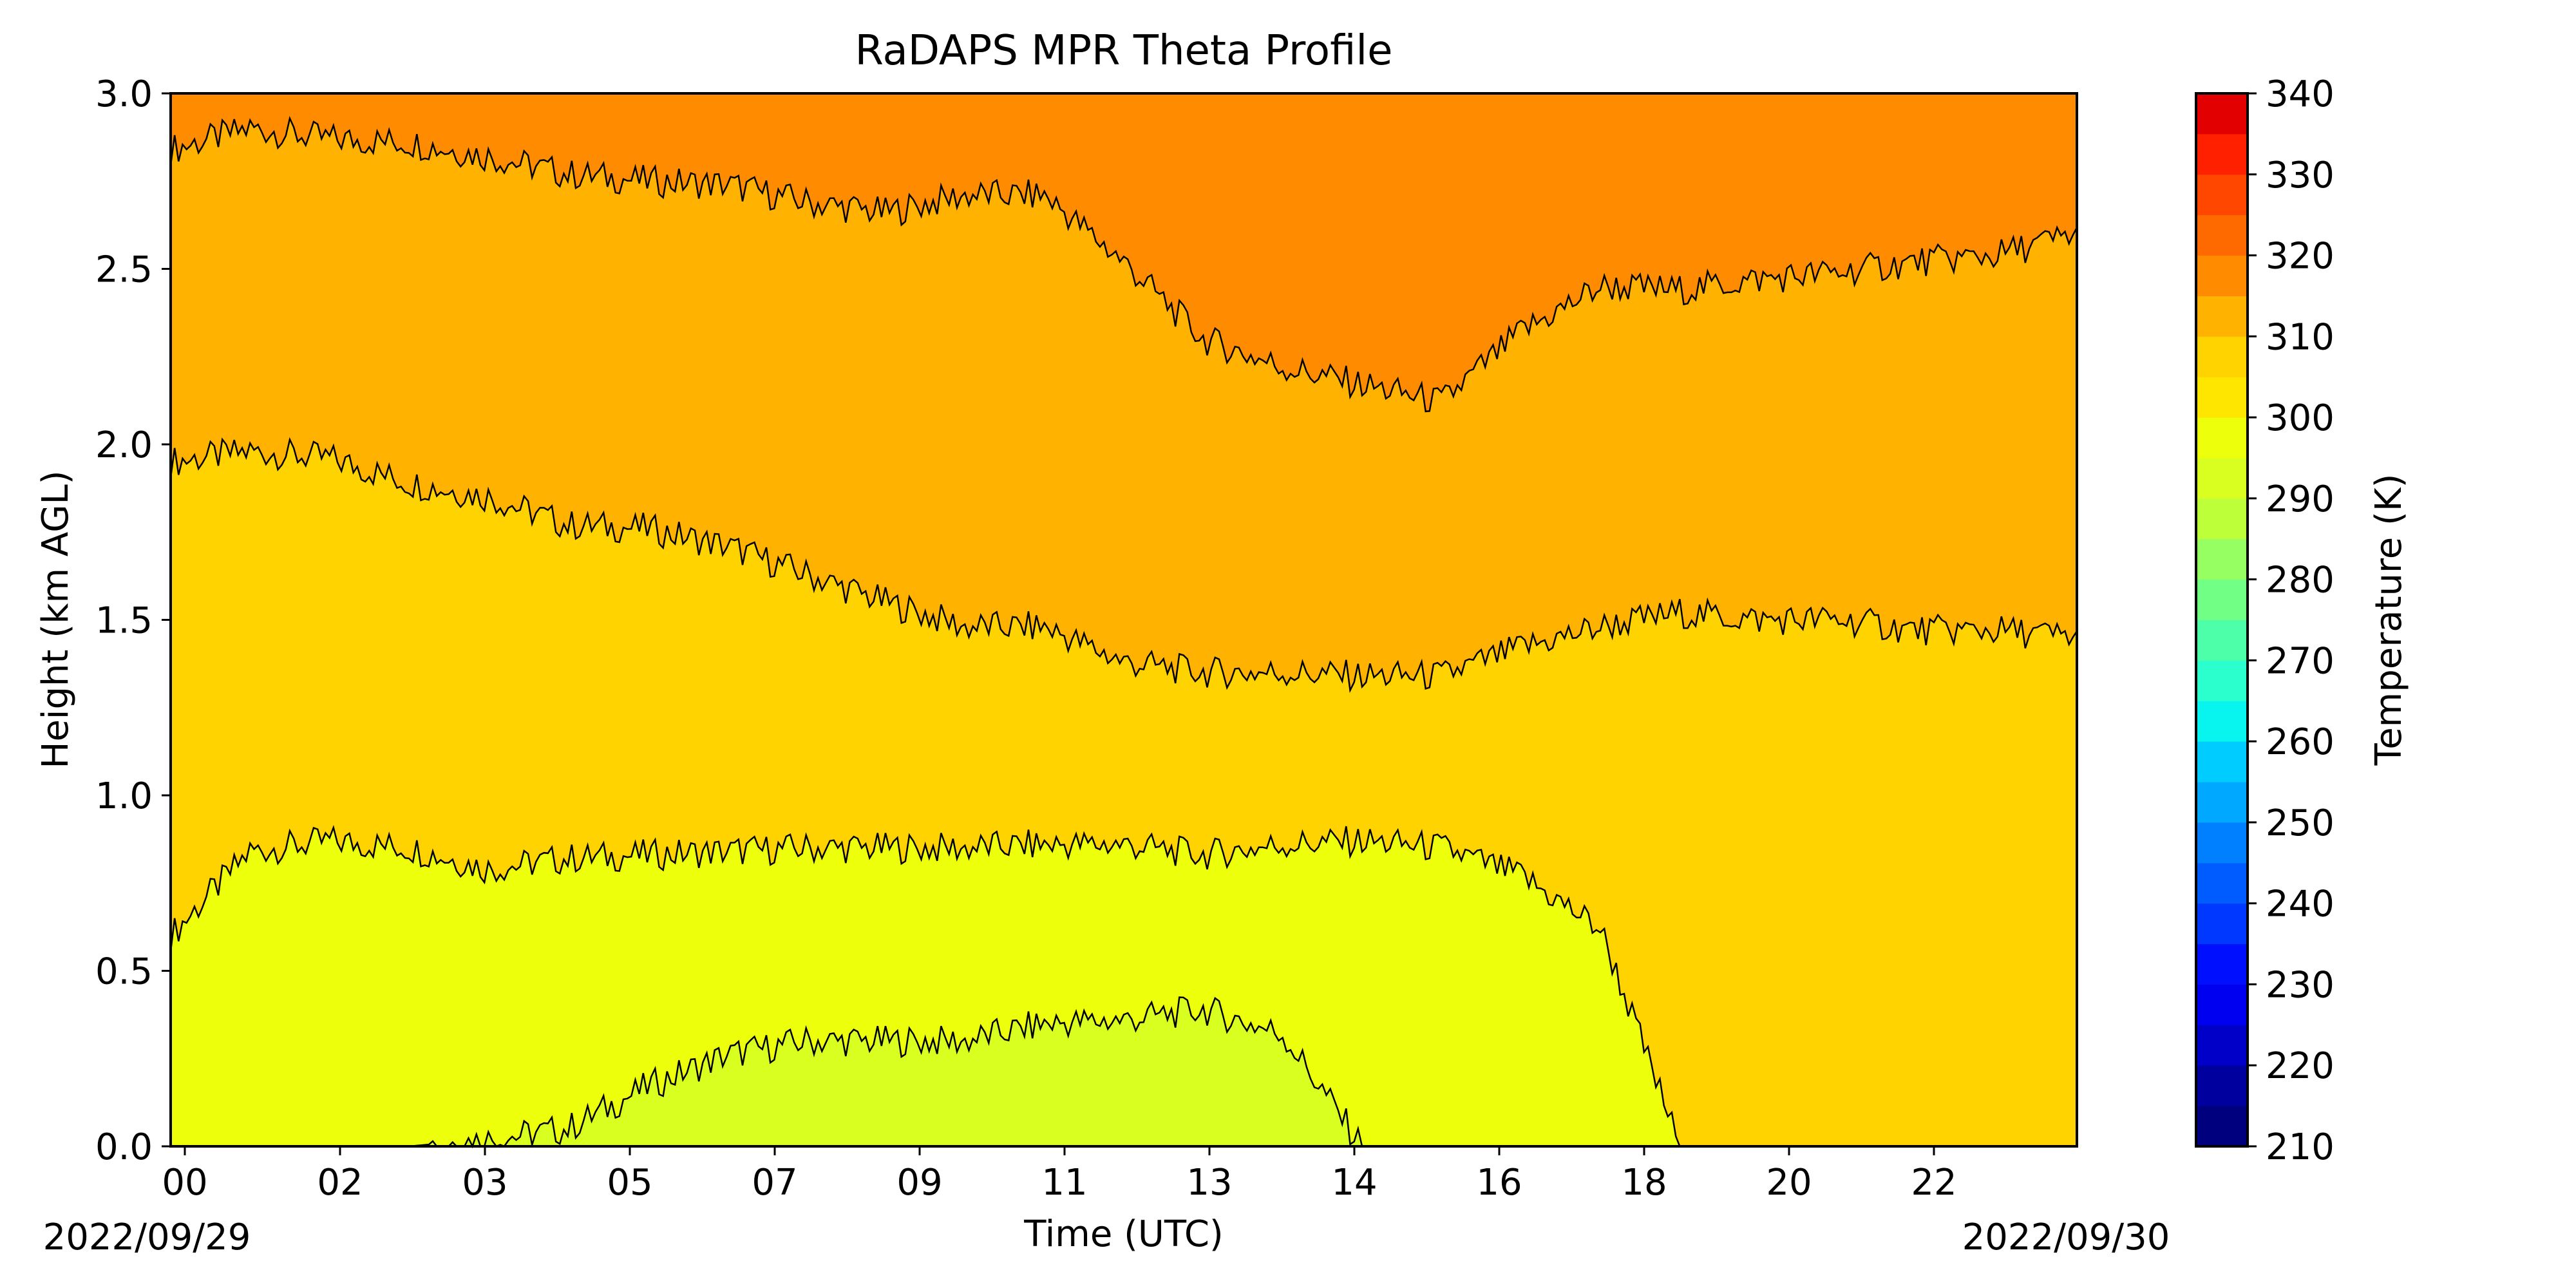 The width and height of the screenshot is (2576, 1288). Describe the element at coordinates (124, 1147) in the screenshot. I see `y-tick-label: 0.0` at that location.